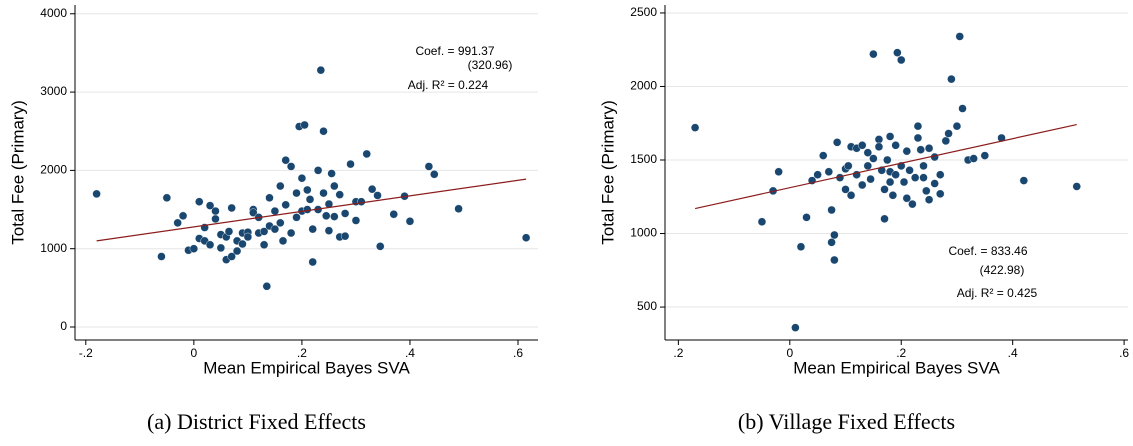 This screenshot has width=1133, height=446. I want to click on y-axis-title: Total Fee (Primary), so click(17, 172).